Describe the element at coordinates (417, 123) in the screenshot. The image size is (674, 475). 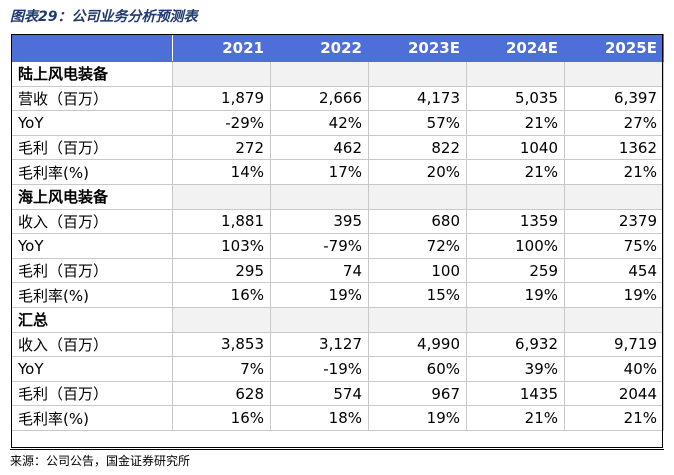
I see `value-cell: 57%` at that location.